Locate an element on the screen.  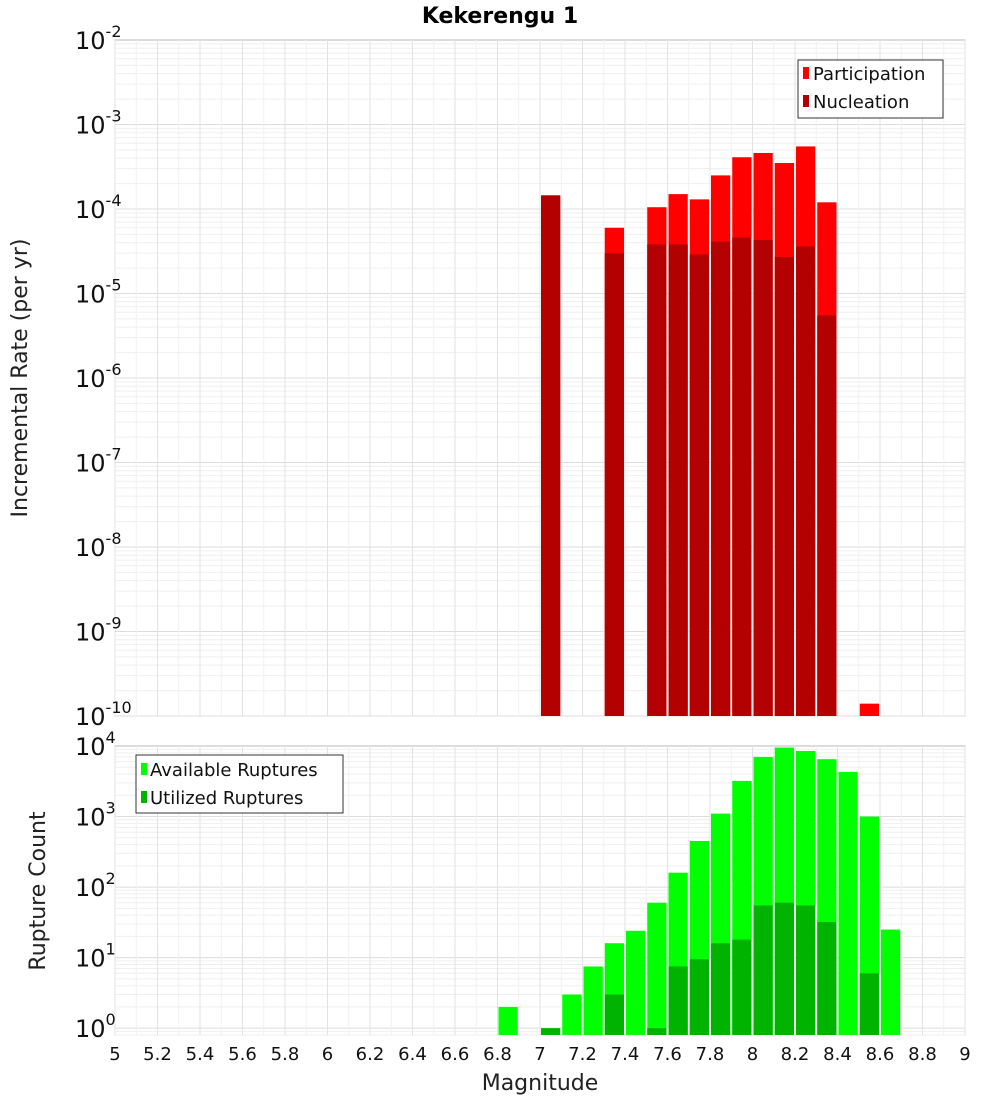
available-legend-label: Available Ruptures is located at coordinates (234, 770).